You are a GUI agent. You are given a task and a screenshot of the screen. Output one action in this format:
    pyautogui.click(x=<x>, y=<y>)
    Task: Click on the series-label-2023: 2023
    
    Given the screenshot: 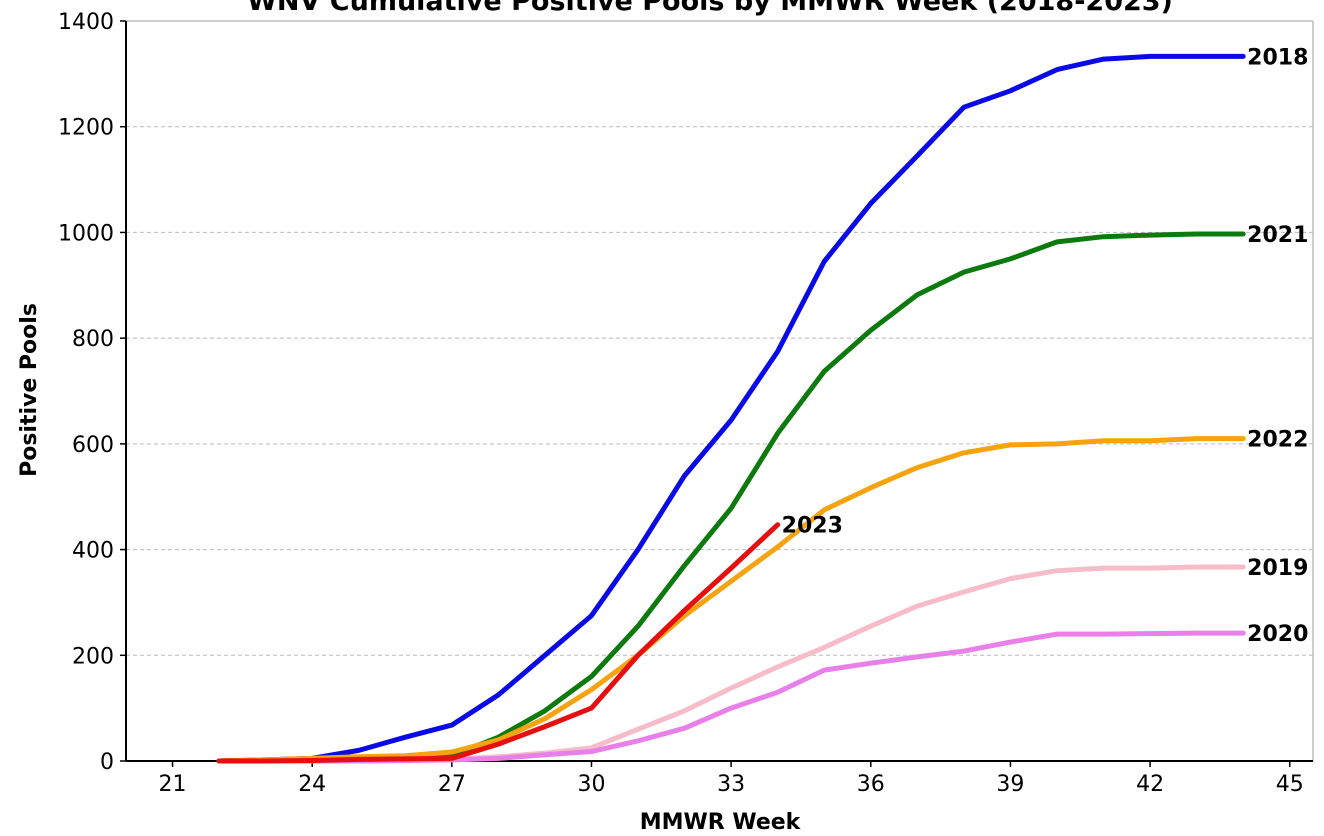 What is the action you would take?
    pyautogui.click(x=812, y=526)
    